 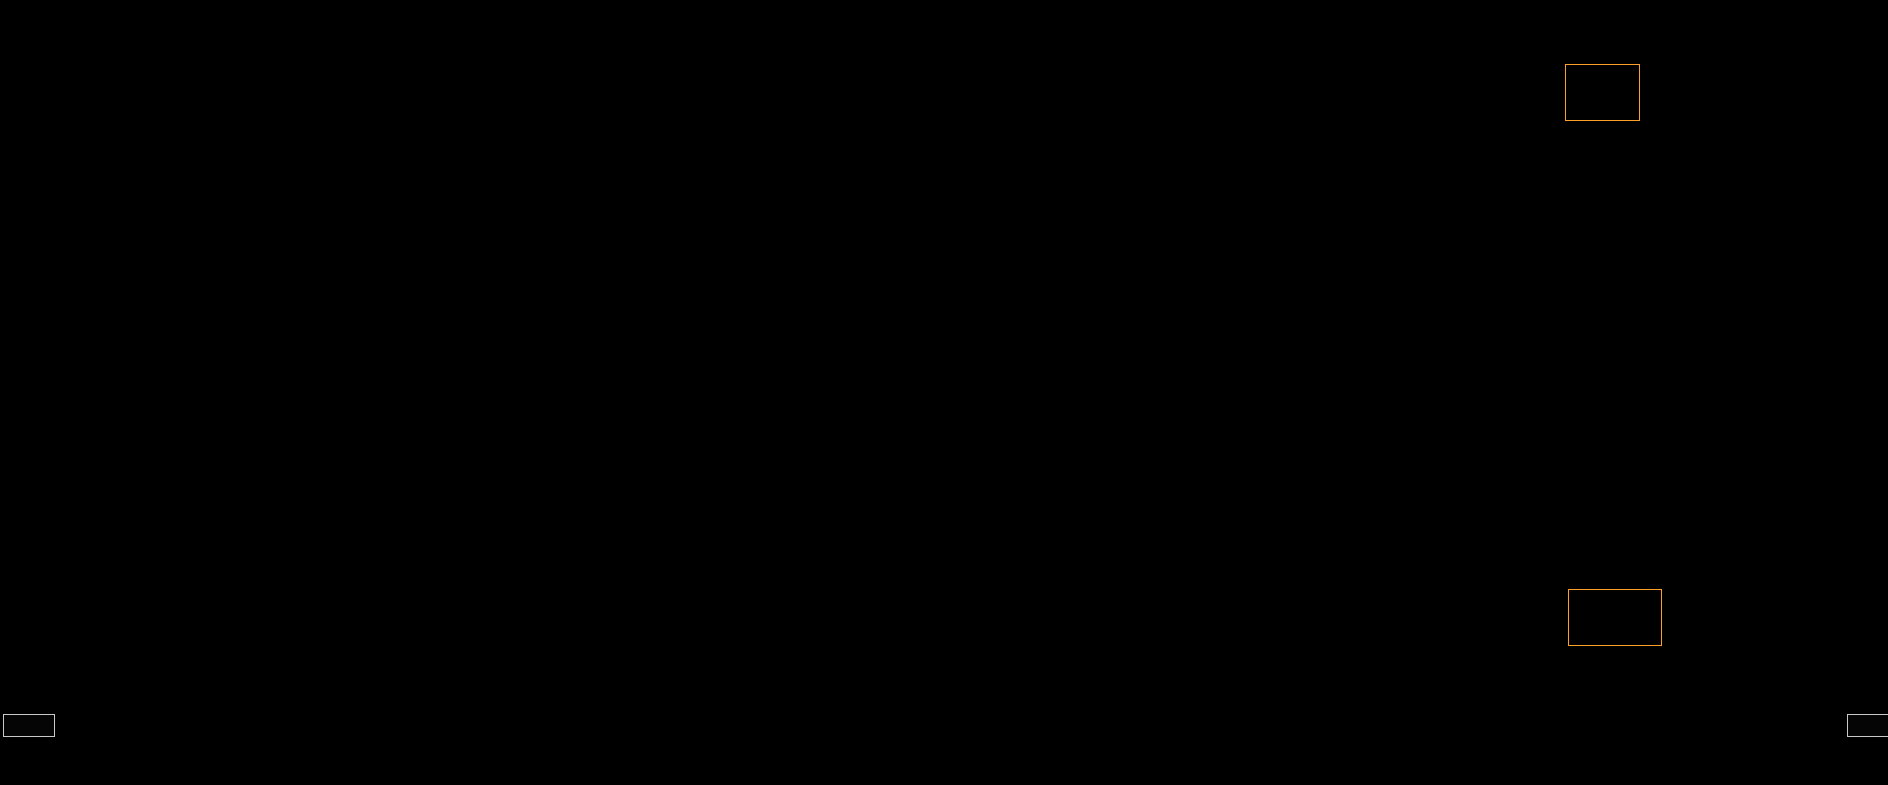 I want to click on spx-last-price-label, so click(x=30, y=11).